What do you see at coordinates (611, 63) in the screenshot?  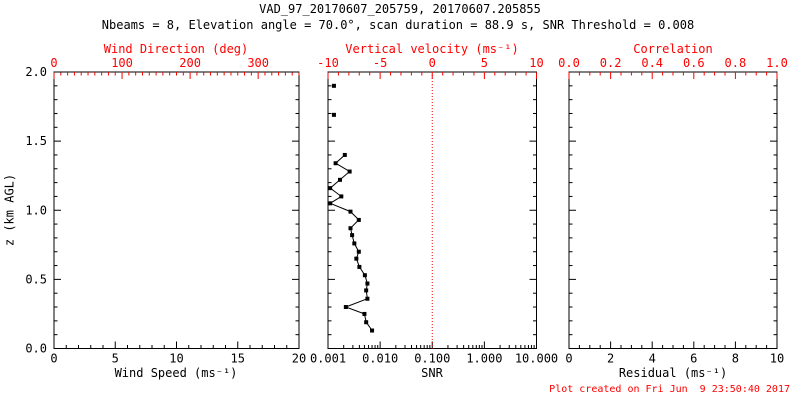 I see `svg-text: 0.2` at bounding box center [611, 63].